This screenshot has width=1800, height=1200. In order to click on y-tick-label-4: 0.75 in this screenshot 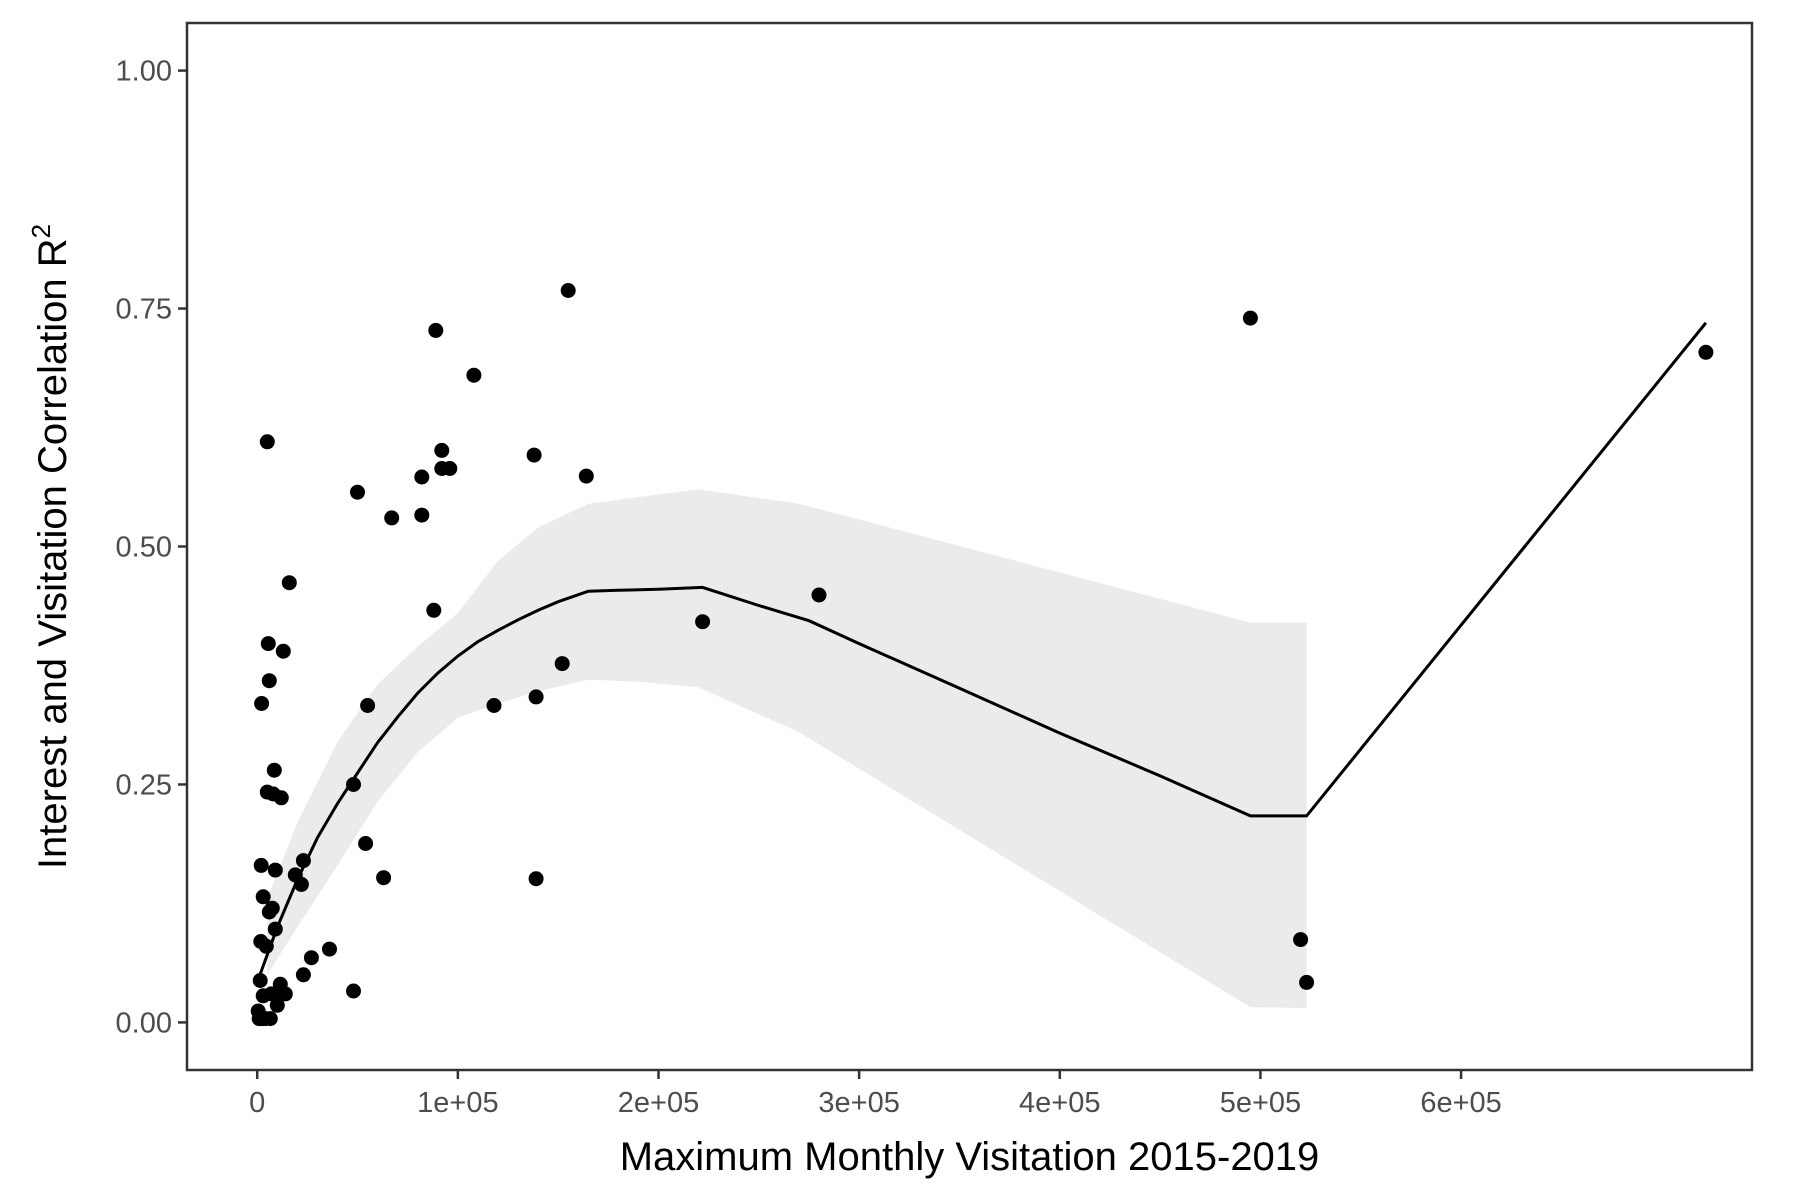, I will do `click(144, 310)`.